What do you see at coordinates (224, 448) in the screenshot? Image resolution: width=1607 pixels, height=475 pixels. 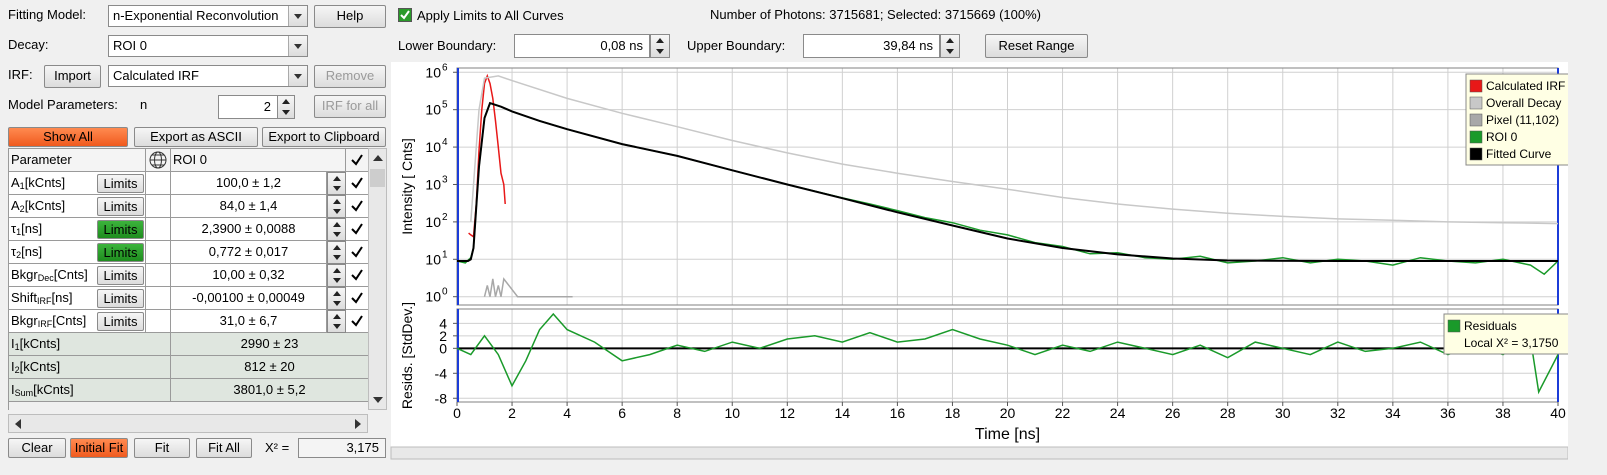 I see `fit-all-button: Fit All` at bounding box center [224, 448].